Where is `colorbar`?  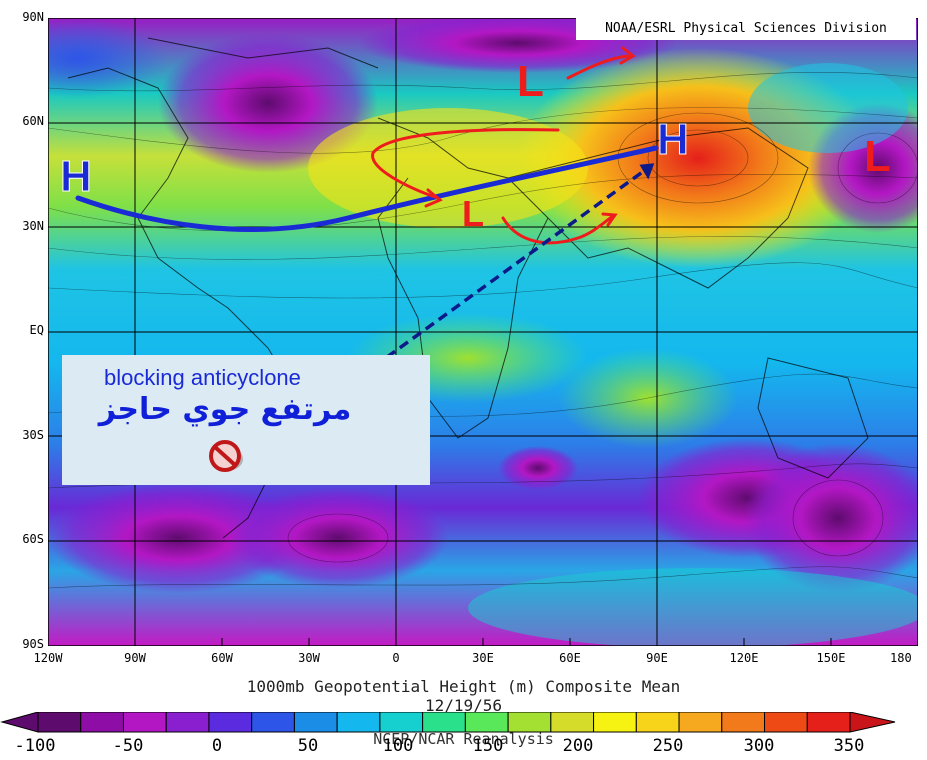
colorbar is located at coordinates (448, 722).